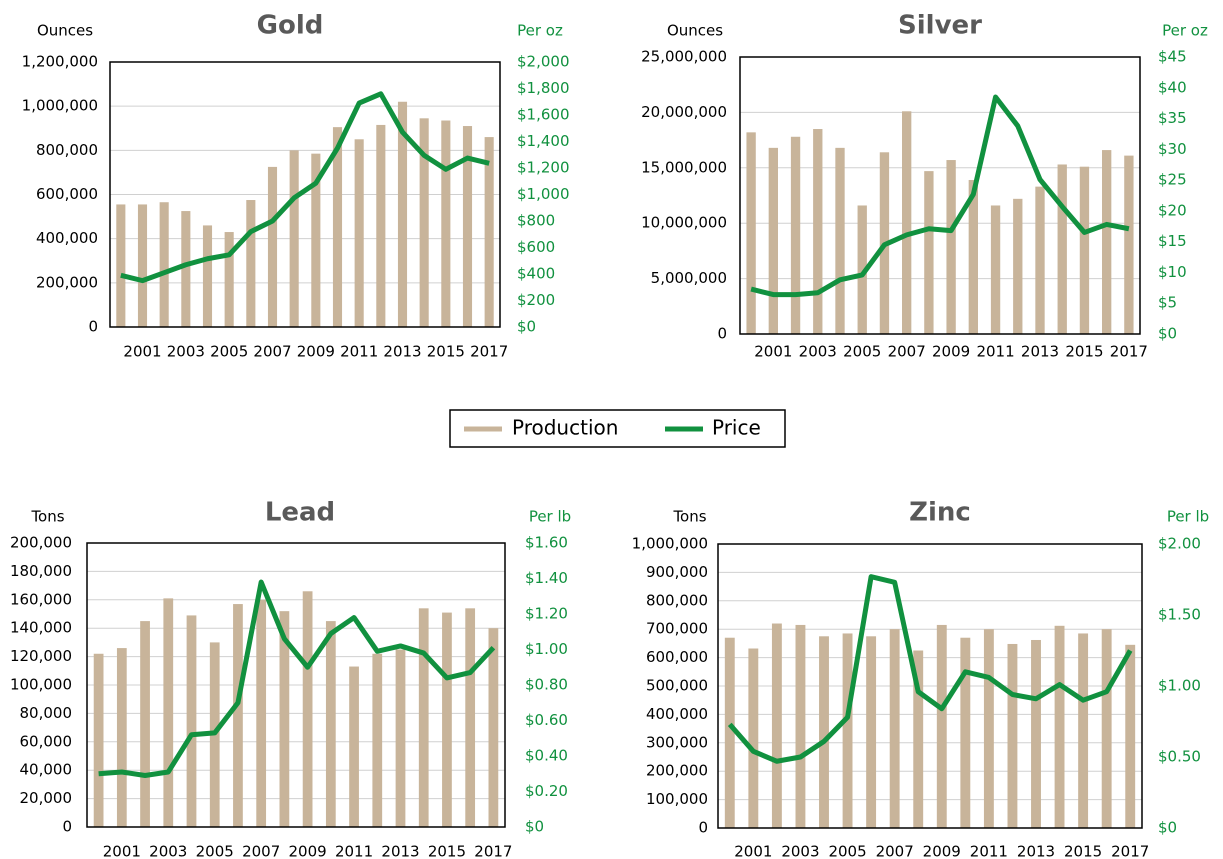 This screenshot has height=859, width=1223. What do you see at coordinates (41, 599) in the screenshot?
I see `y-tick-label: 160,000` at bounding box center [41, 599].